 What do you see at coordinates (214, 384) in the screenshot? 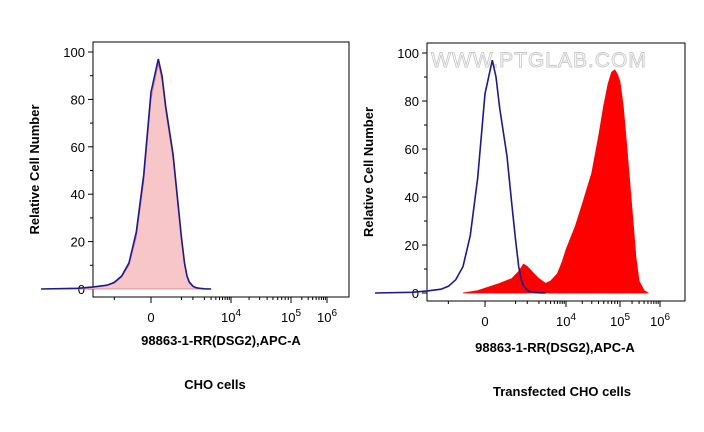
I see `panel-caption: CHO cells` at bounding box center [214, 384].